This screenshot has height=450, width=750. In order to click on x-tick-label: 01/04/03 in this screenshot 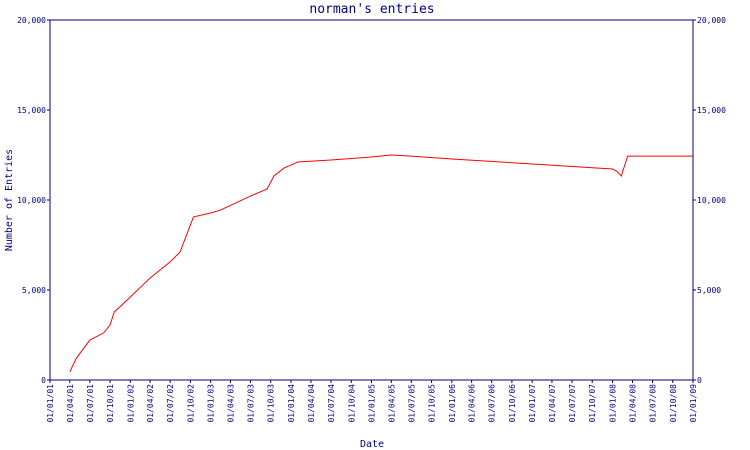, I will do `click(230, 403)`.